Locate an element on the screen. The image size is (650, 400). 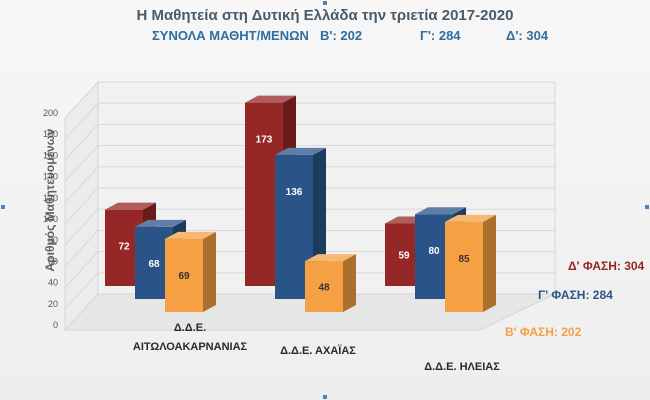
series-label: Γ' ΦΑΣΗ: 284 is located at coordinates (575, 295).